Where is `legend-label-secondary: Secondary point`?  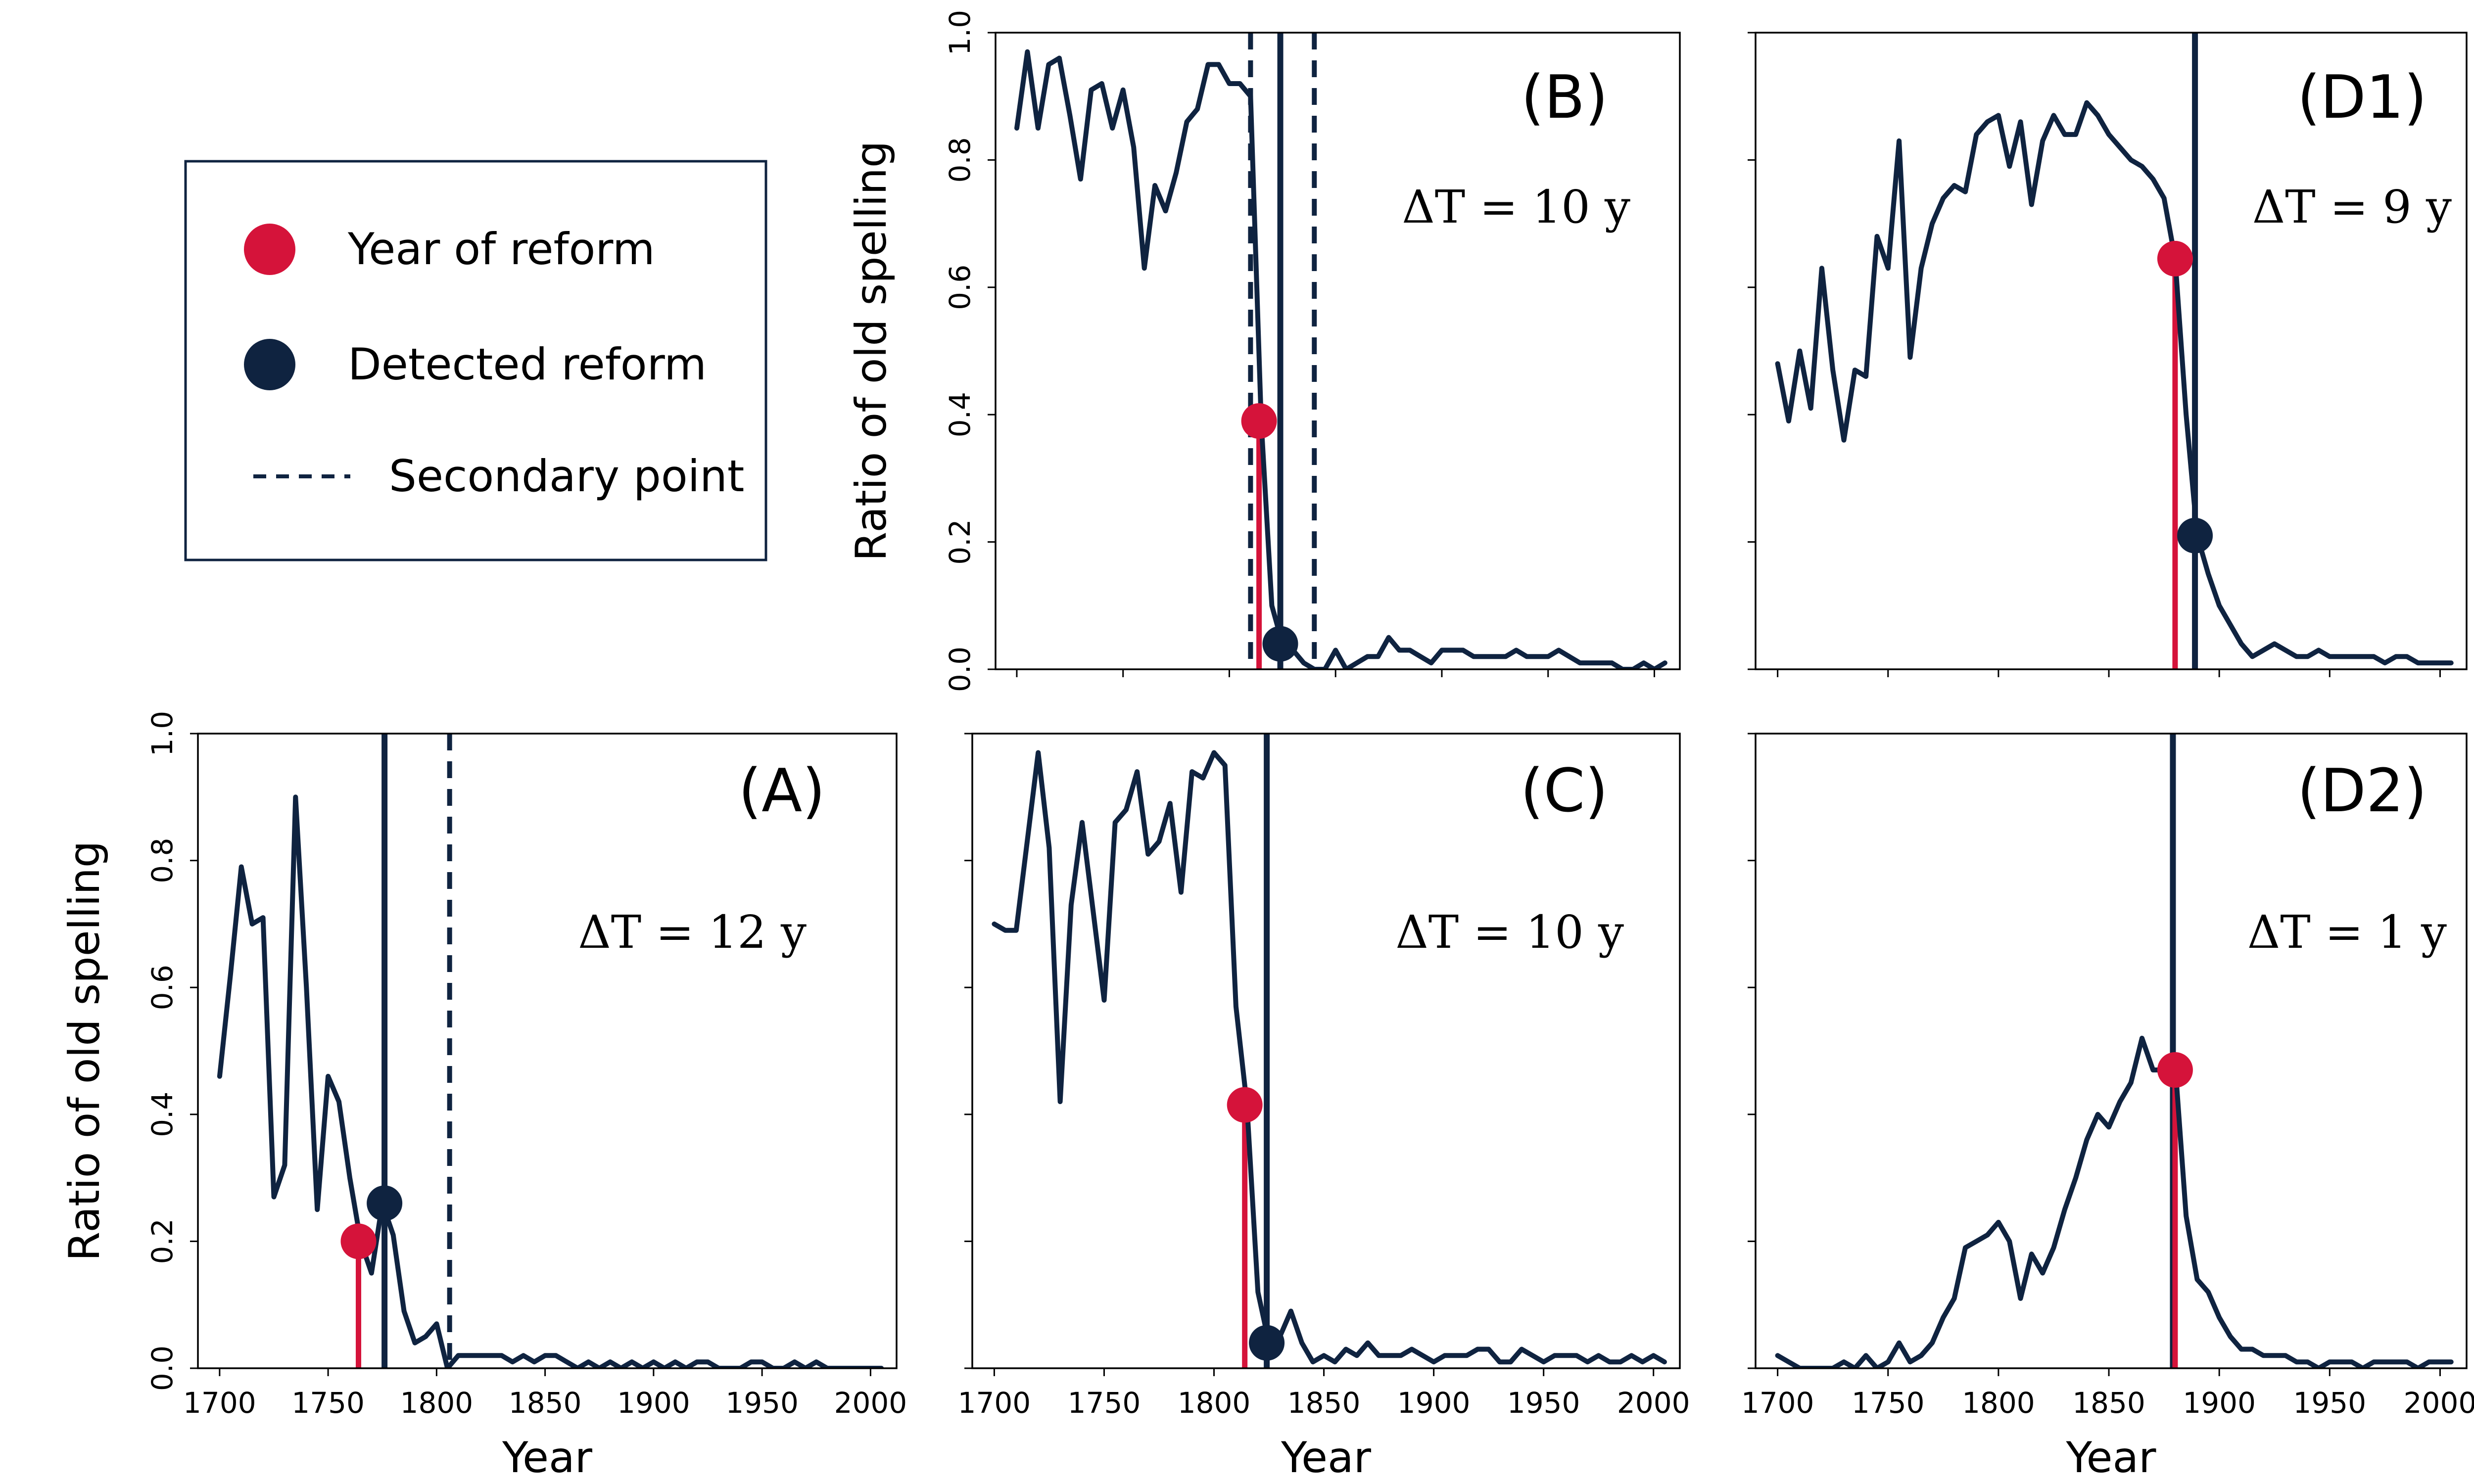 legend-label-secondary: Secondary point is located at coordinates (567, 476).